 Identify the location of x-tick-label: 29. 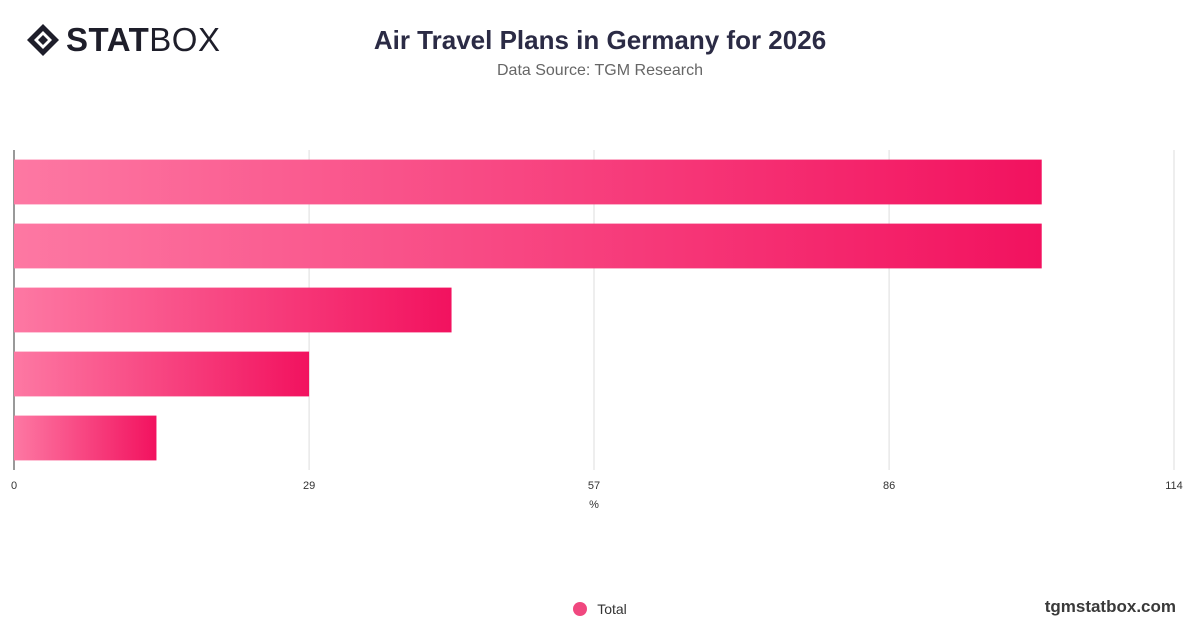
(309, 486).